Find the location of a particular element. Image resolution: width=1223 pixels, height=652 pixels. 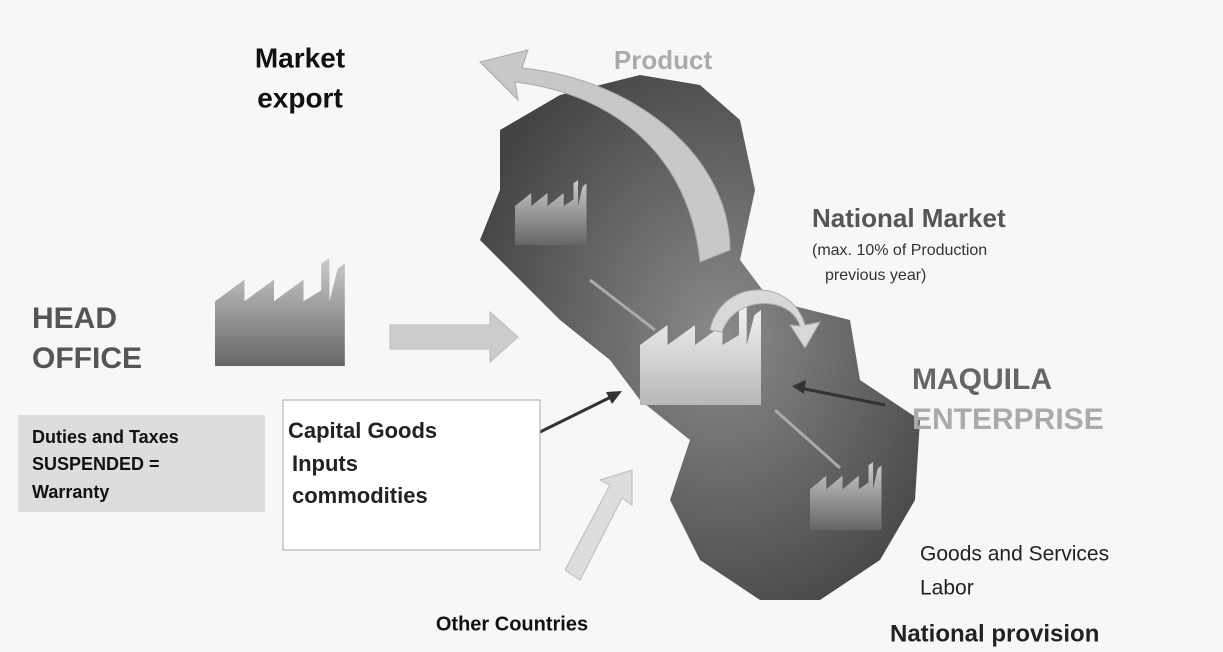

label: export is located at coordinates (300, 97).